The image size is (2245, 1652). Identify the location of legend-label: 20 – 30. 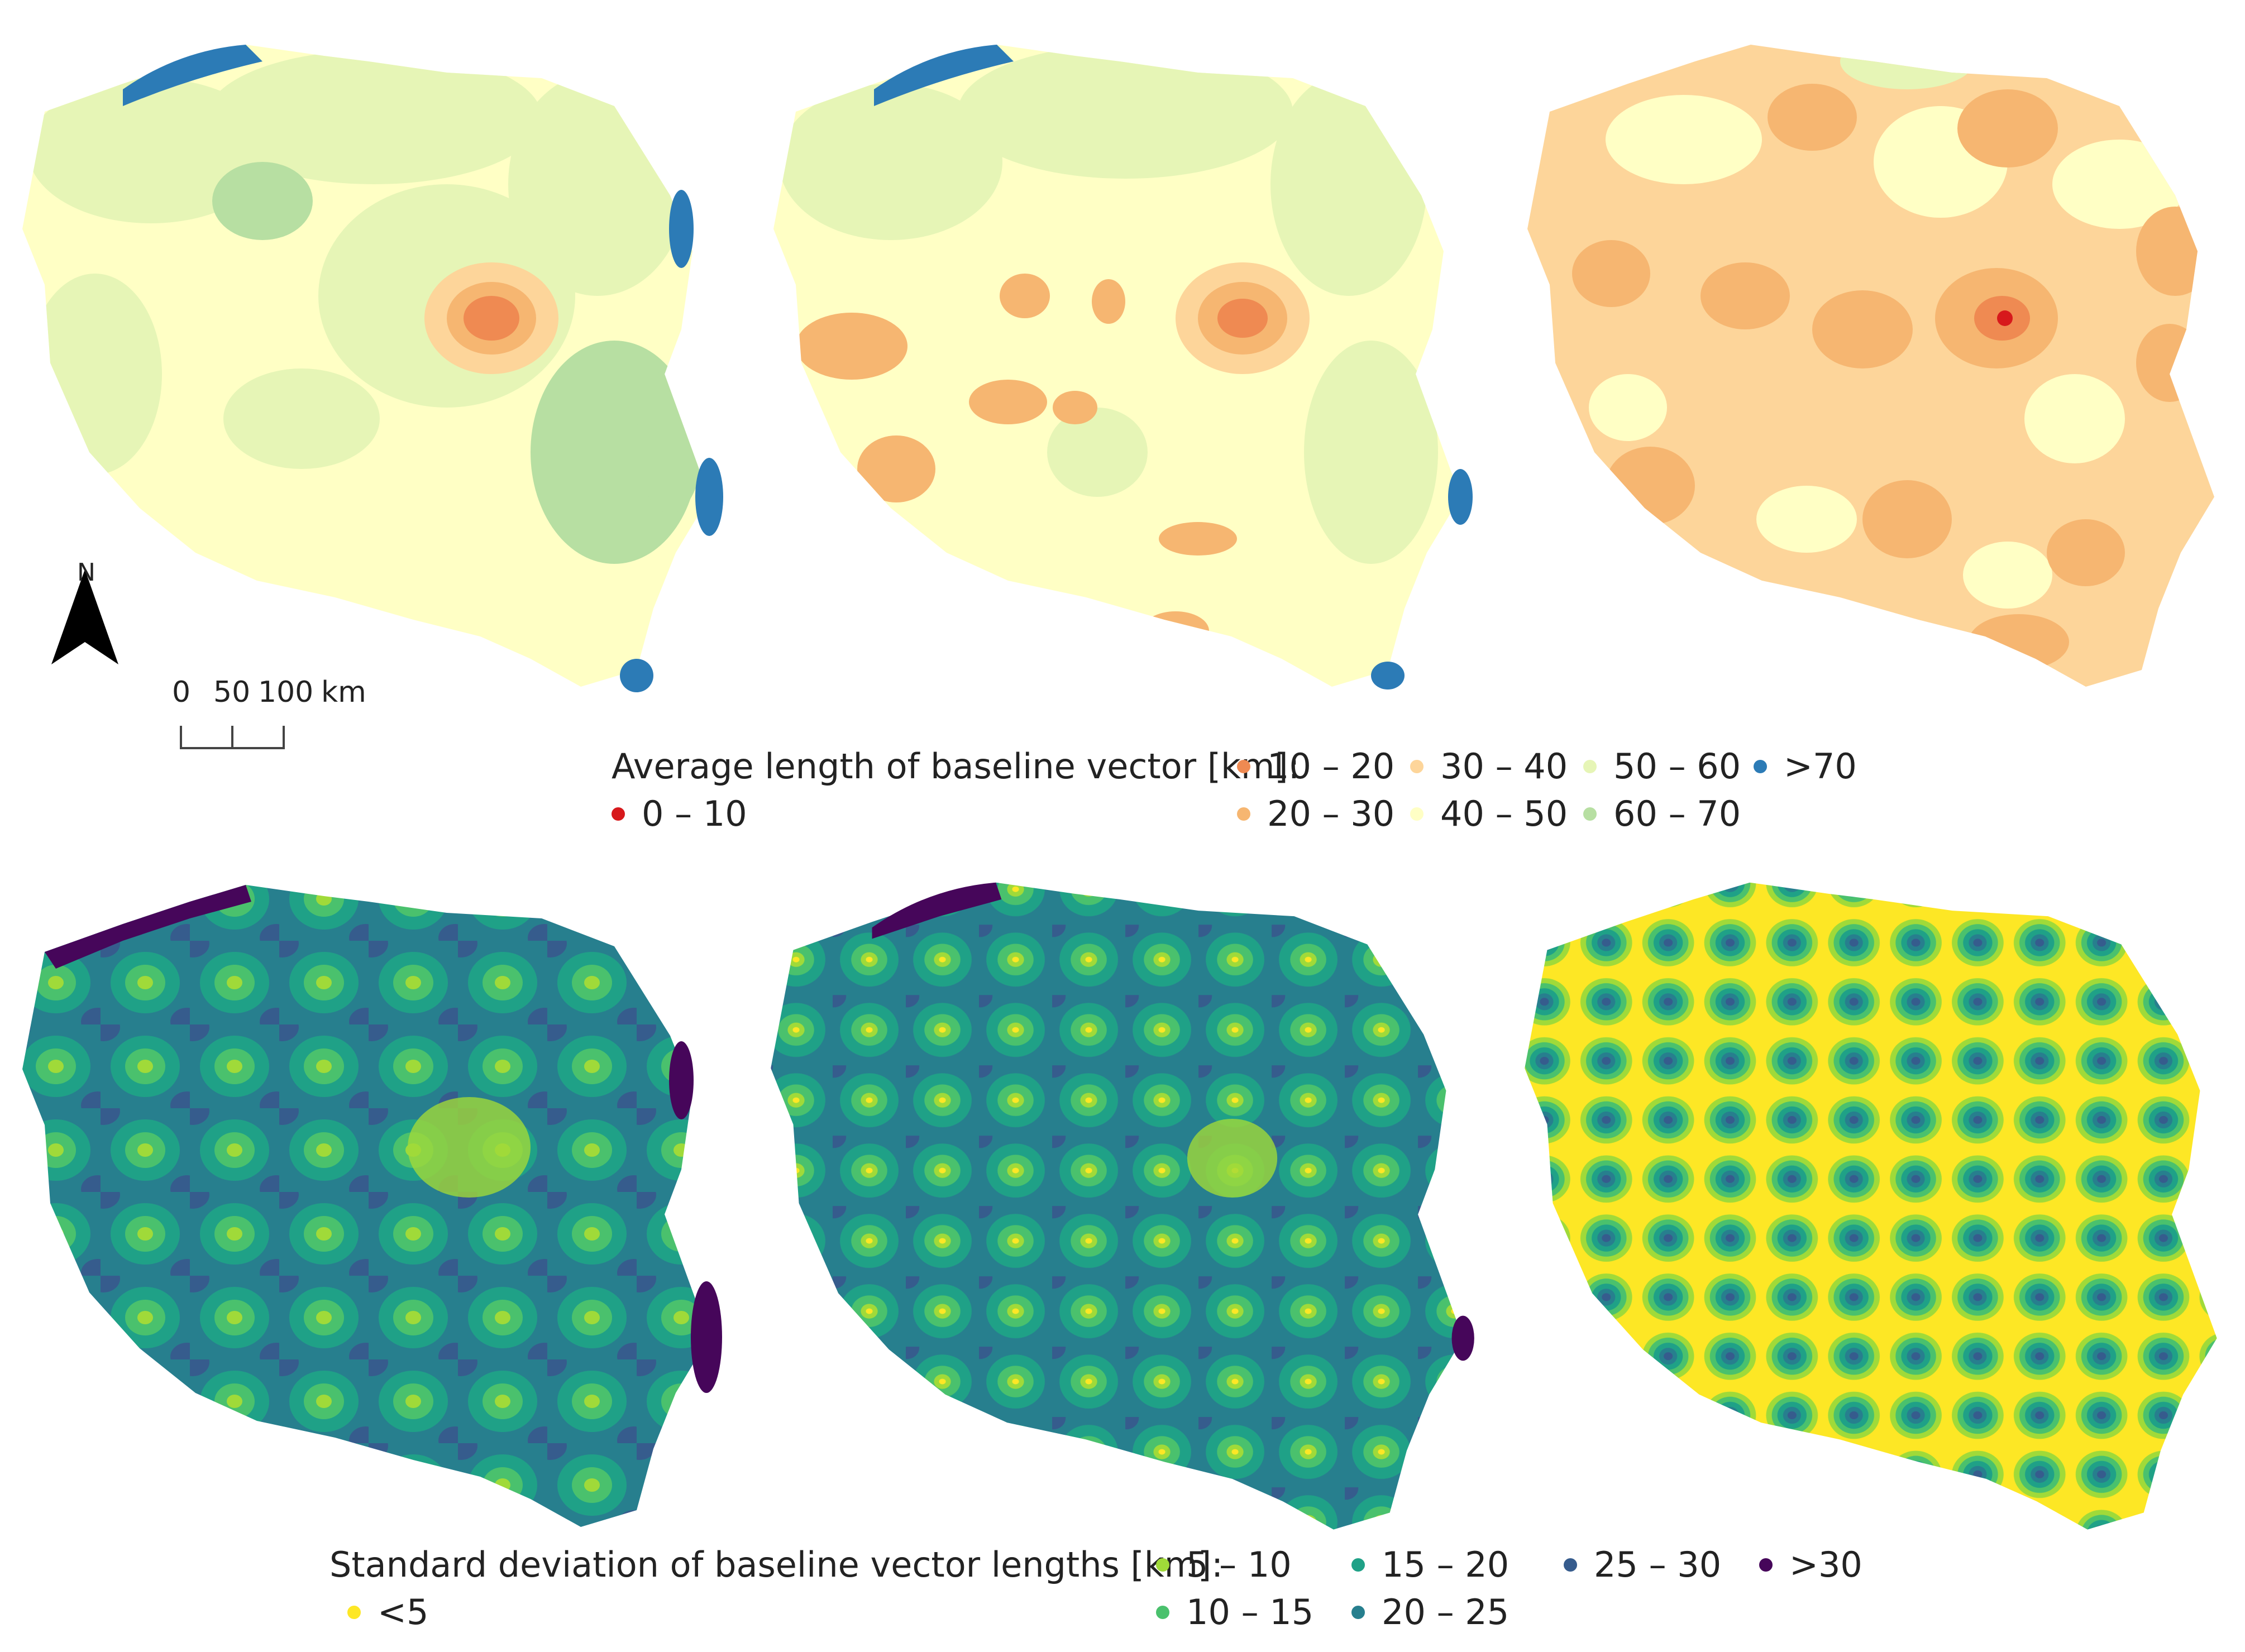
(1331, 813).